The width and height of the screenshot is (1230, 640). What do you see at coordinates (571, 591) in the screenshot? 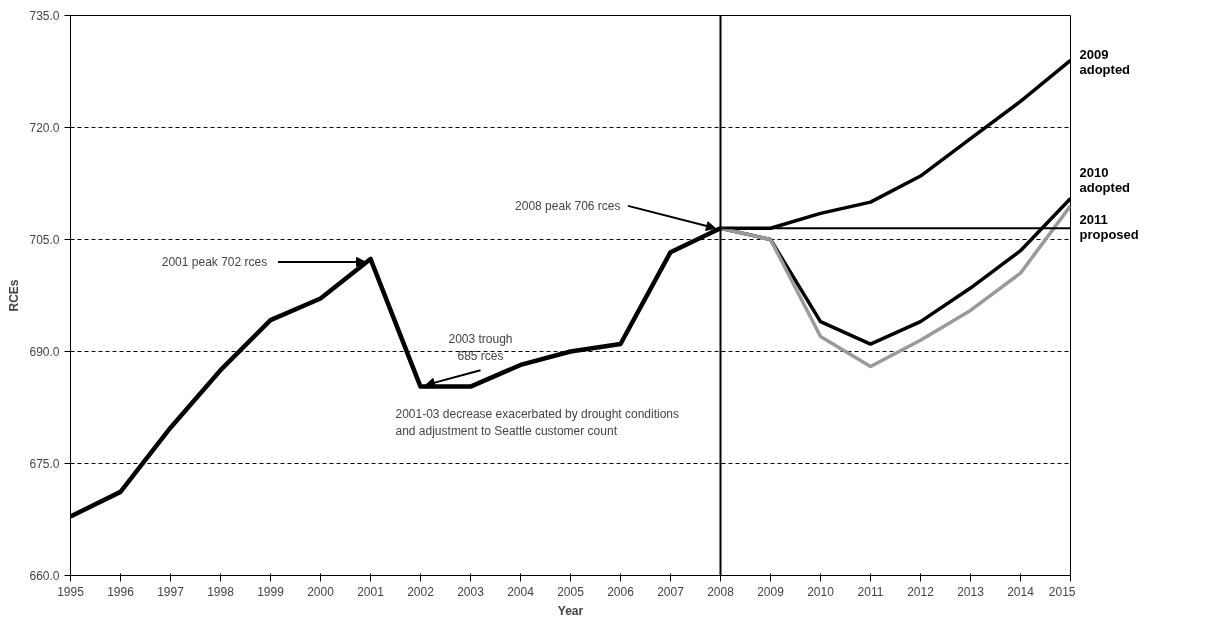
I see `x-tick-label: 2005` at bounding box center [571, 591].